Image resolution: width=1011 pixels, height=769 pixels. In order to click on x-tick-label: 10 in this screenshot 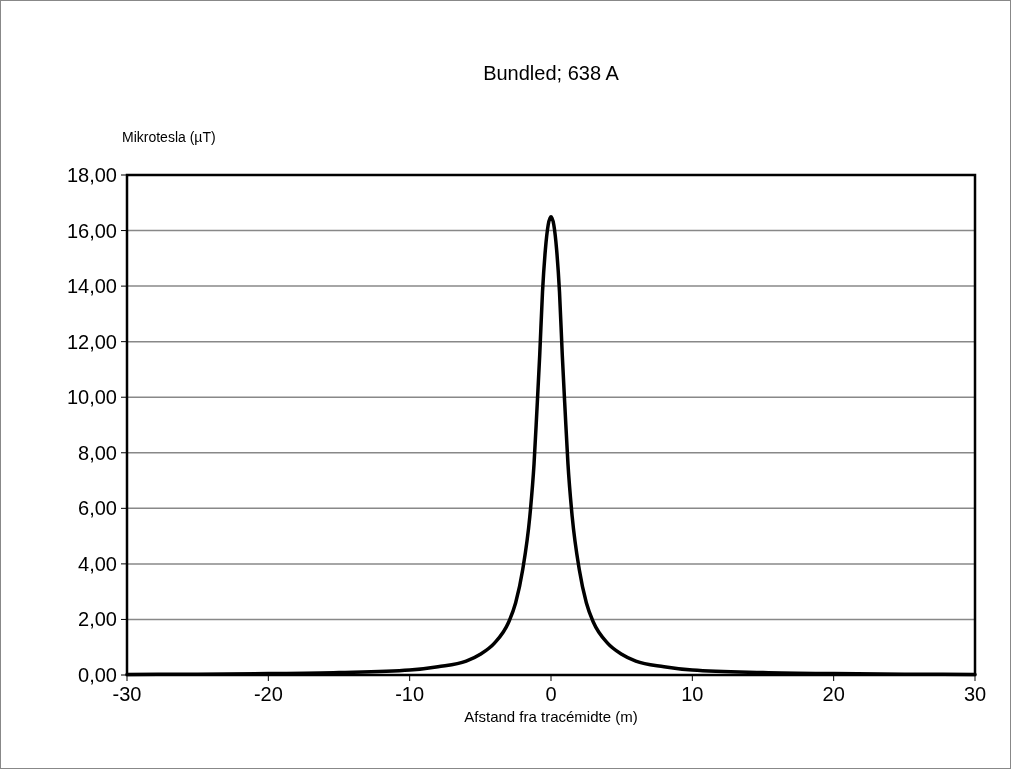, I will do `click(692, 694)`.